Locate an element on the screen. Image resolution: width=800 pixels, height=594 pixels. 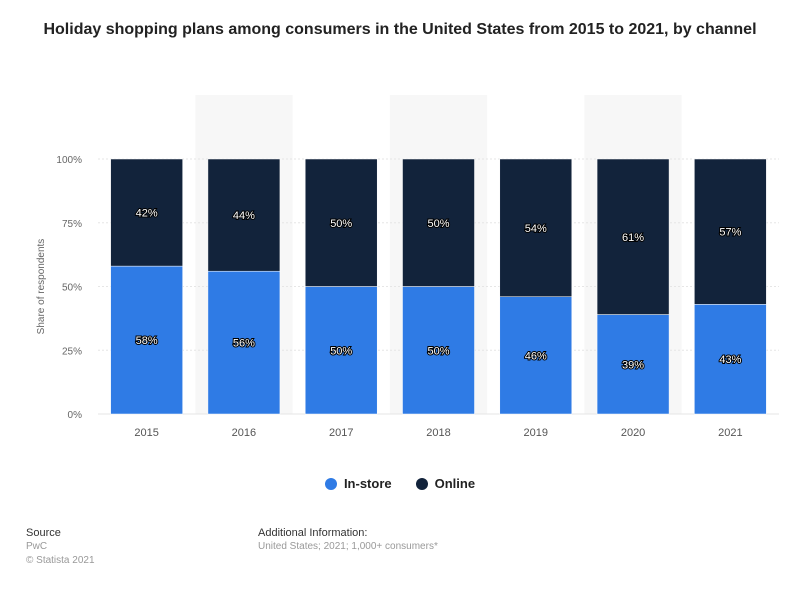
bar-online-2019 is located at coordinates (536, 227).